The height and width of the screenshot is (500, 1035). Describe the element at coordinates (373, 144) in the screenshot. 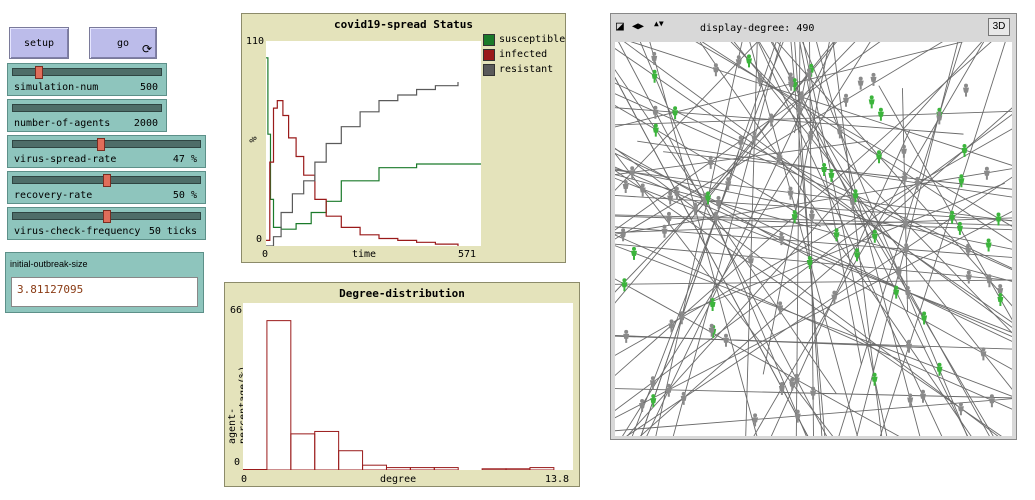

I see `status-plot-canvas` at that location.